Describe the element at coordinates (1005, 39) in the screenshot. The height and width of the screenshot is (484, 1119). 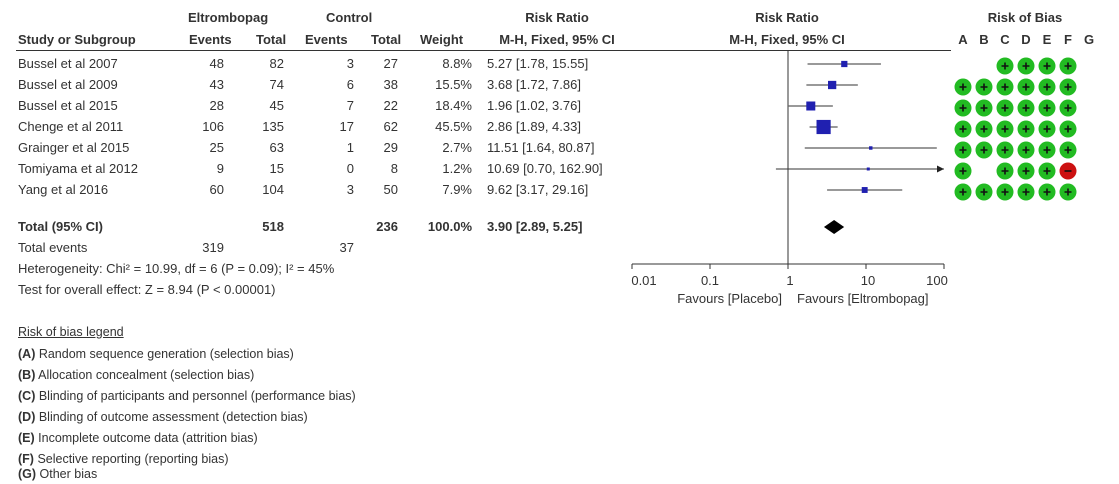
I see `rob-domain-c: C` at that location.